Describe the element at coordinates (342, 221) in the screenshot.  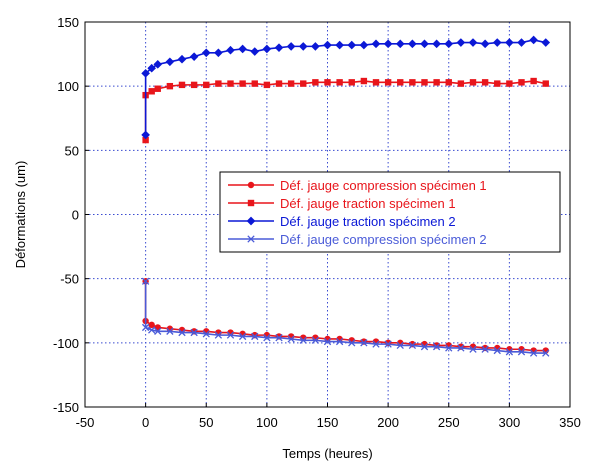
I see `legend-item: Déf. jauge traction spécimen 2` at that location.